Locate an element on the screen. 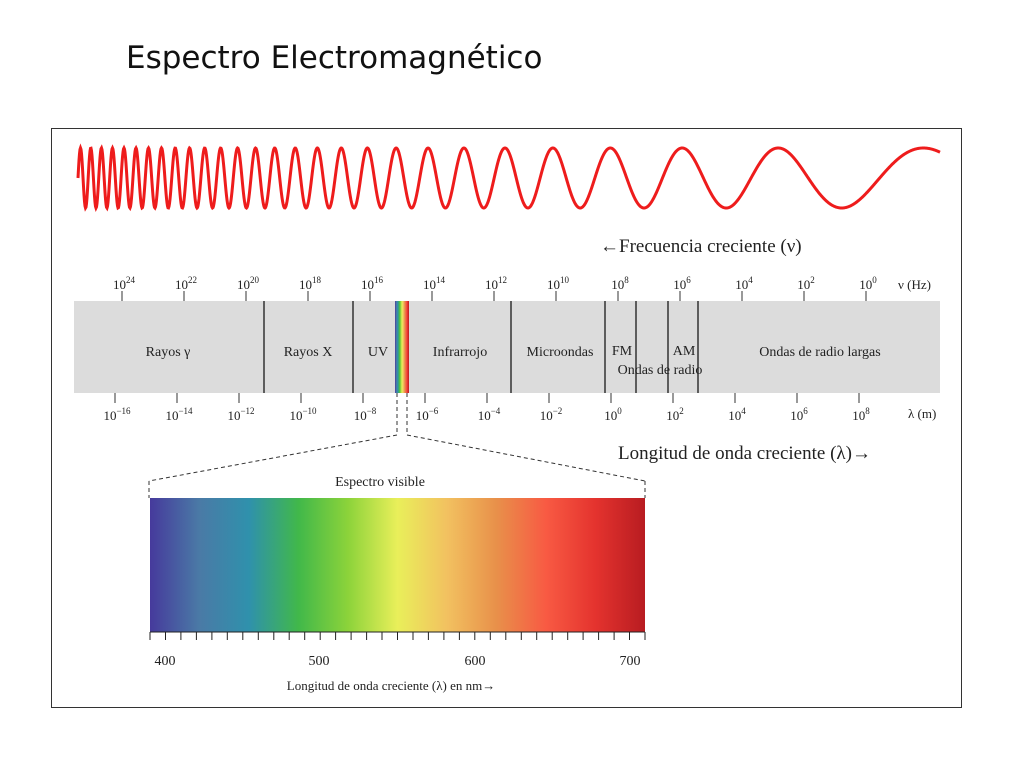 This screenshot has height=766, width=1023. wavelength-direction-label: Longitud de onda creciente (λ)→ is located at coordinates (744, 453).